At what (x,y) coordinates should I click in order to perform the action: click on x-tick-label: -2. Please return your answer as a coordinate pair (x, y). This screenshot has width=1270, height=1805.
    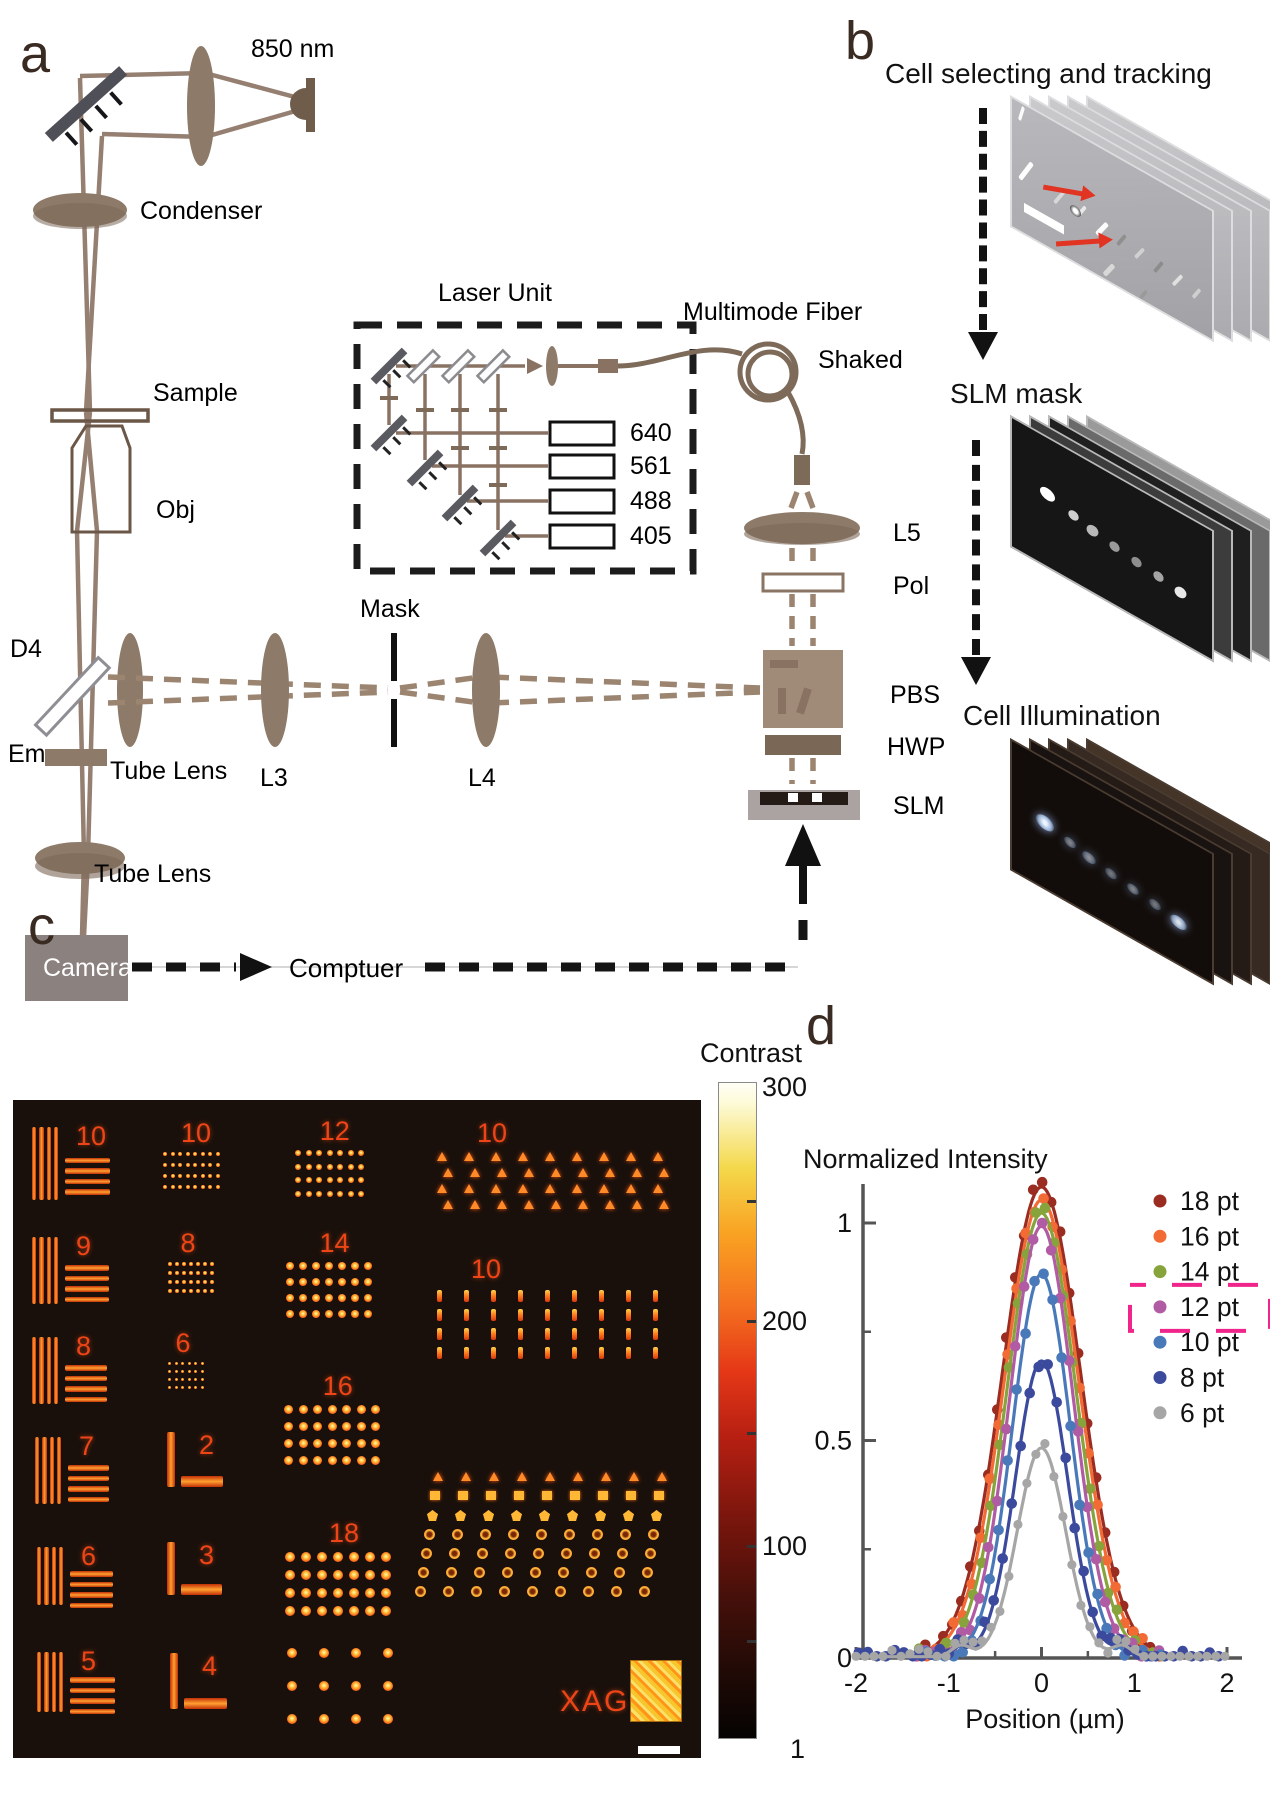
    Looking at the image, I should click on (856, 1683).